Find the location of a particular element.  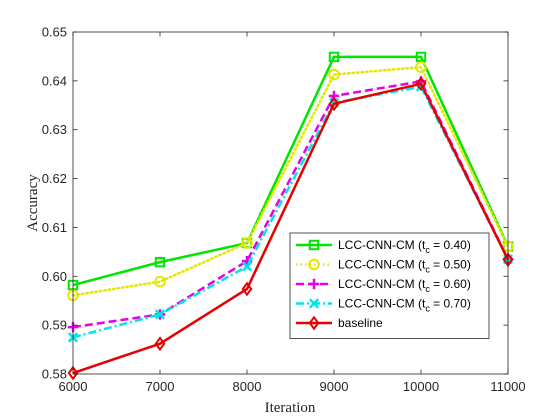

x-tick-label-4: 9000 is located at coordinates (334, 386).